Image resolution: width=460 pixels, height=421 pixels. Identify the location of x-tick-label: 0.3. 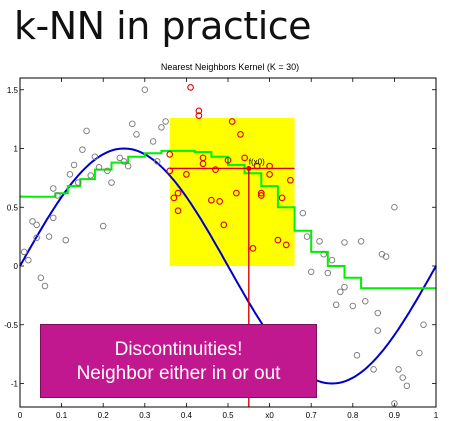
(145, 415).